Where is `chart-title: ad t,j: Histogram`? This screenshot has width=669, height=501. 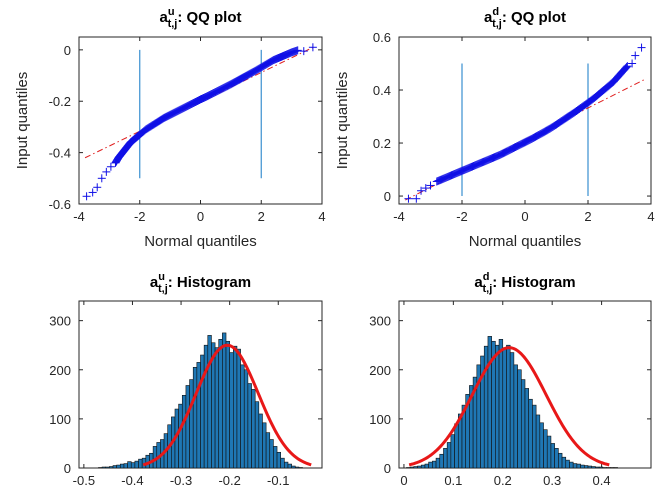
chart-title: ad t,j: Histogram is located at coordinates (524, 283).